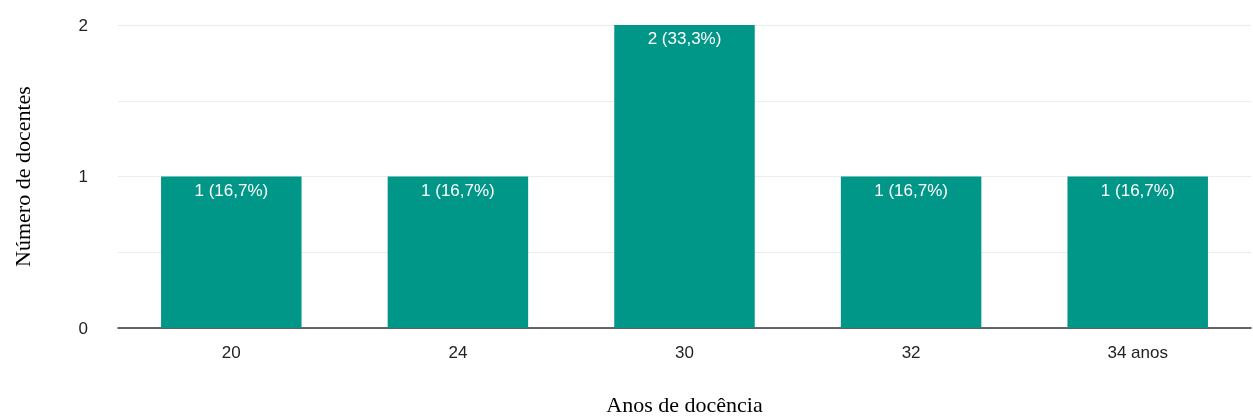 The image size is (1253, 420). I want to click on data-label: 2 (33,3%), so click(684, 38).